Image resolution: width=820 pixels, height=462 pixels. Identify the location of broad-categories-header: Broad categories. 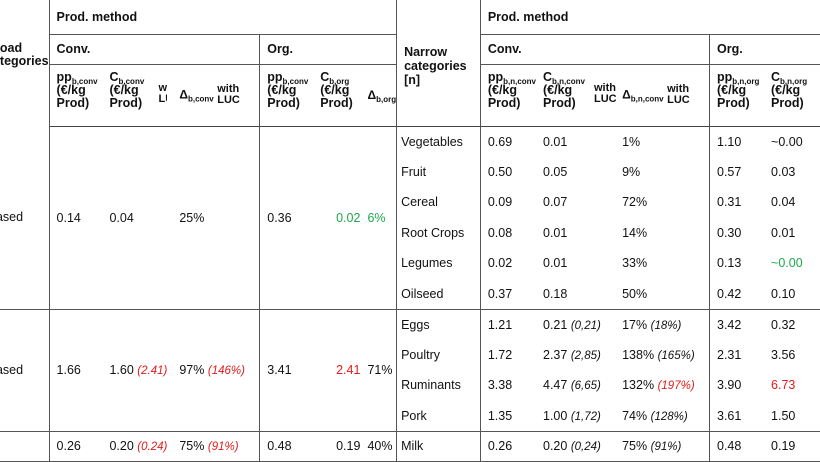
(24, 63).